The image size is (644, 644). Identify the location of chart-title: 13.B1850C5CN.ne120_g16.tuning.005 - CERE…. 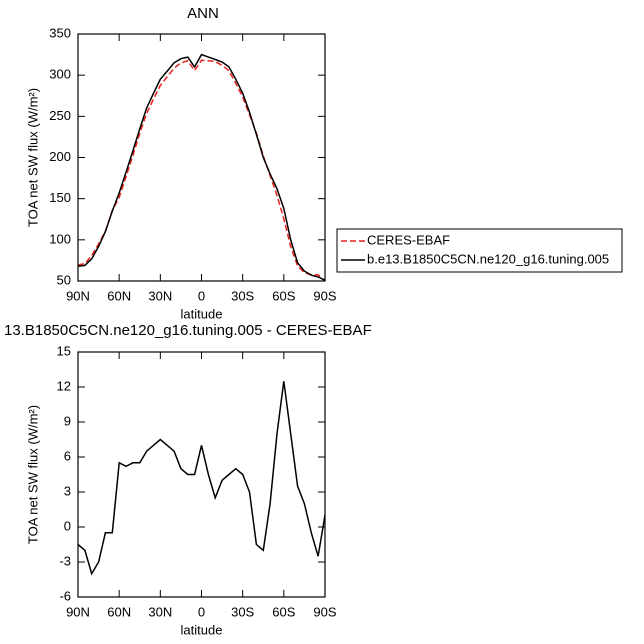
(188, 330).